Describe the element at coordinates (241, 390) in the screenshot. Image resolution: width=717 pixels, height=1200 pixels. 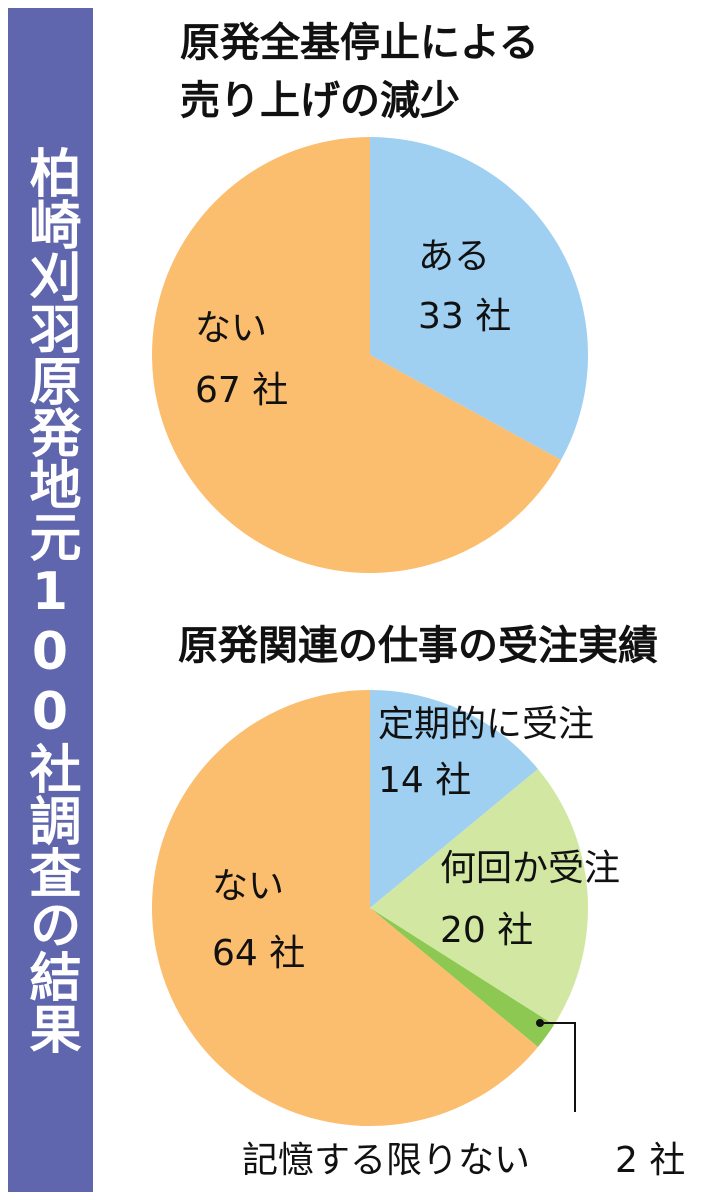
I see `value-label: 67 社` at that location.